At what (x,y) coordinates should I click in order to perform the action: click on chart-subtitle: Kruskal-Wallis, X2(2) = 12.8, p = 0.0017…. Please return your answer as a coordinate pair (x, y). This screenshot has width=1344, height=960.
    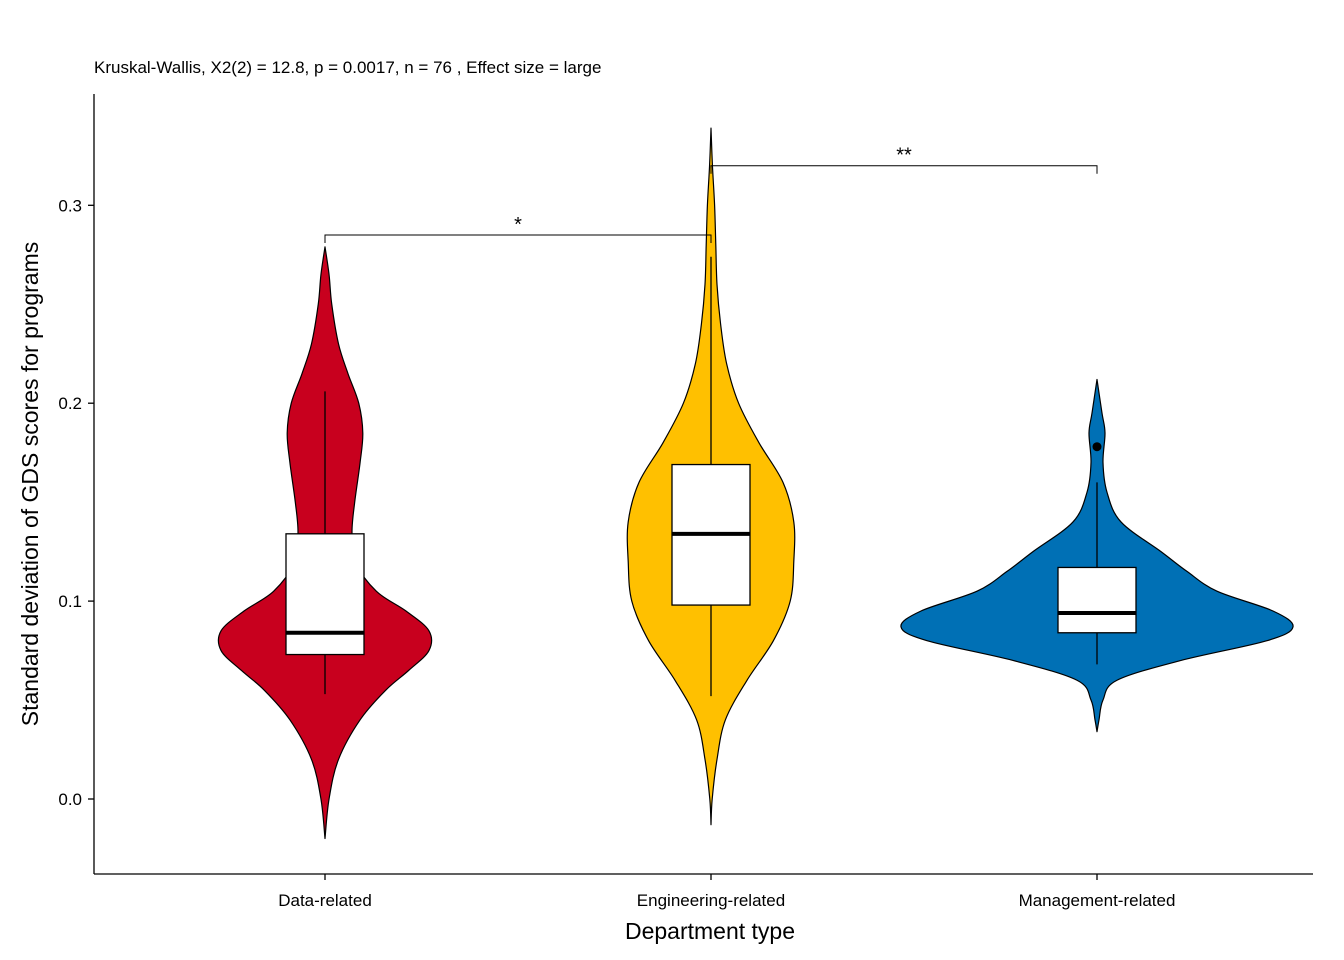
    Looking at the image, I should click on (347, 67).